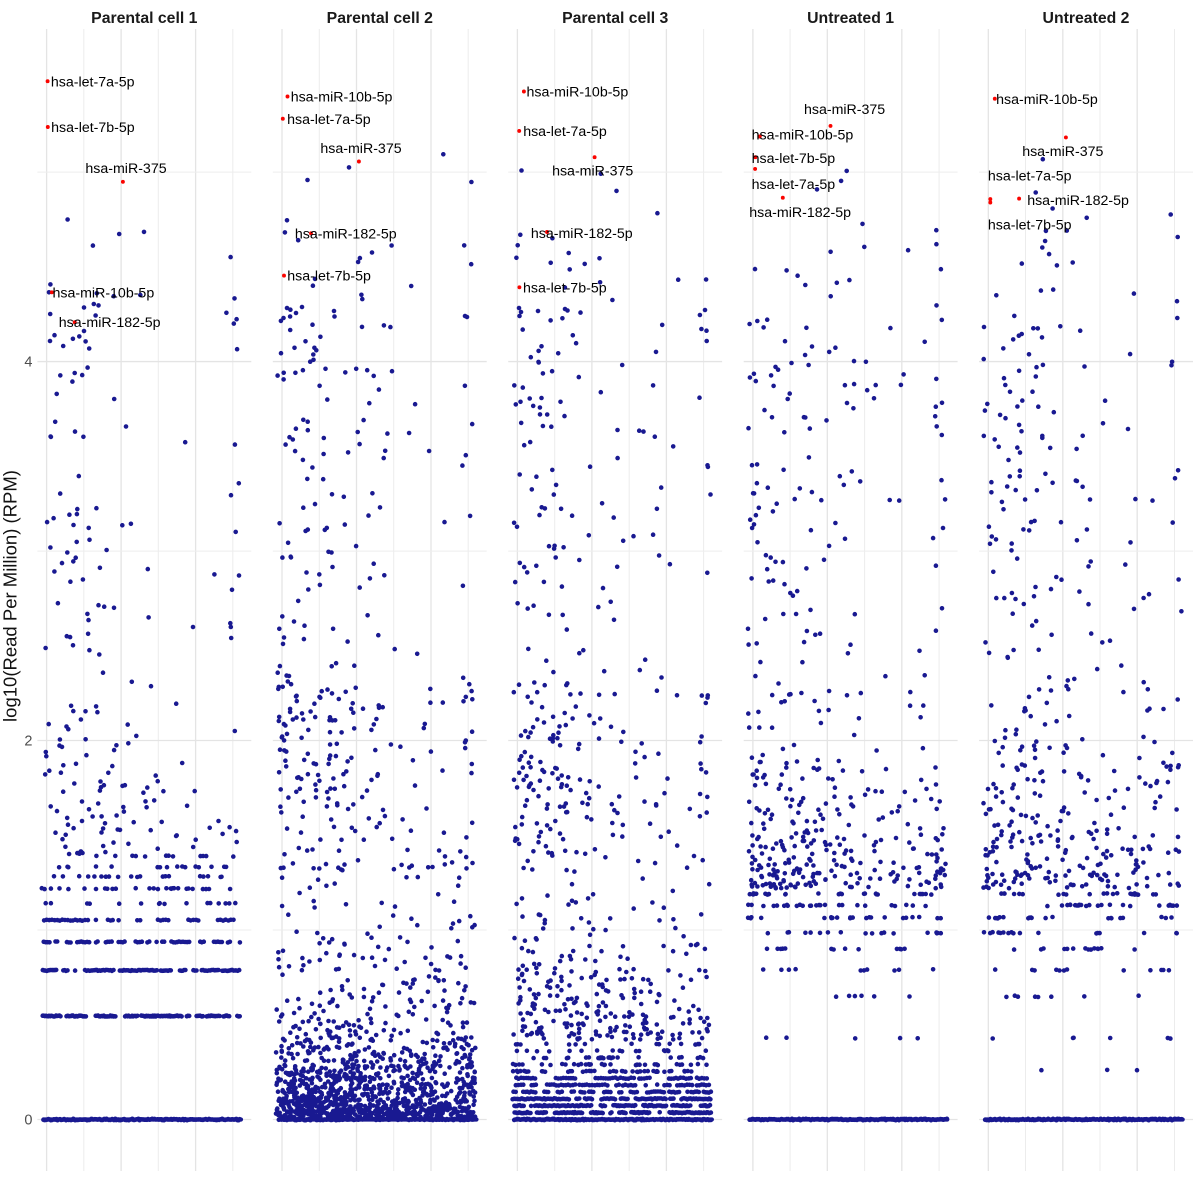  I want to click on svg-text: 2, so click(28, 742).